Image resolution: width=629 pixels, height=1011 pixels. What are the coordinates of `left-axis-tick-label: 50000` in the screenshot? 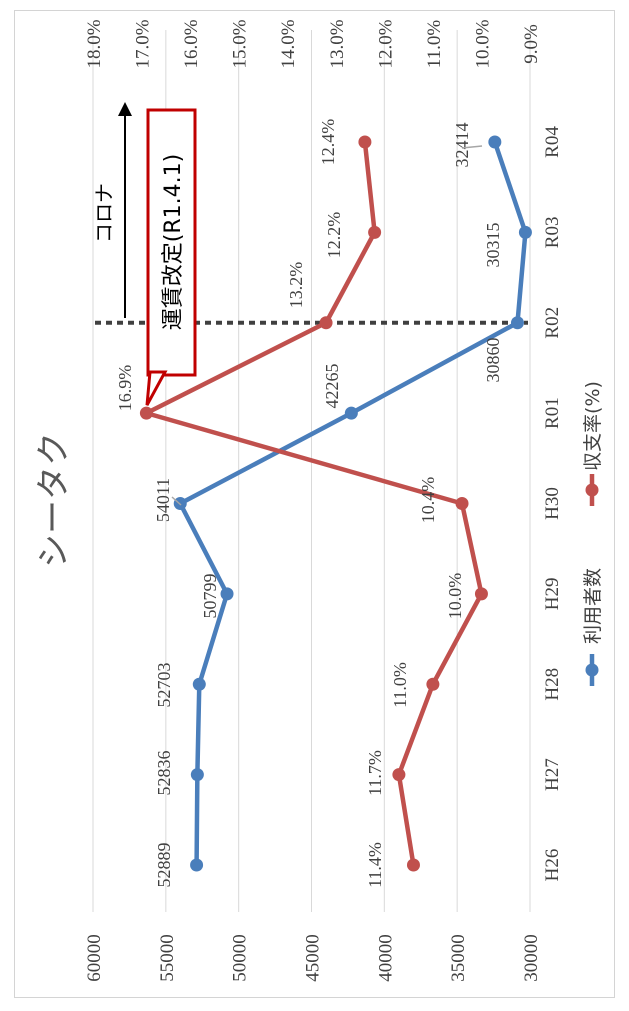 It's located at (240, 958).